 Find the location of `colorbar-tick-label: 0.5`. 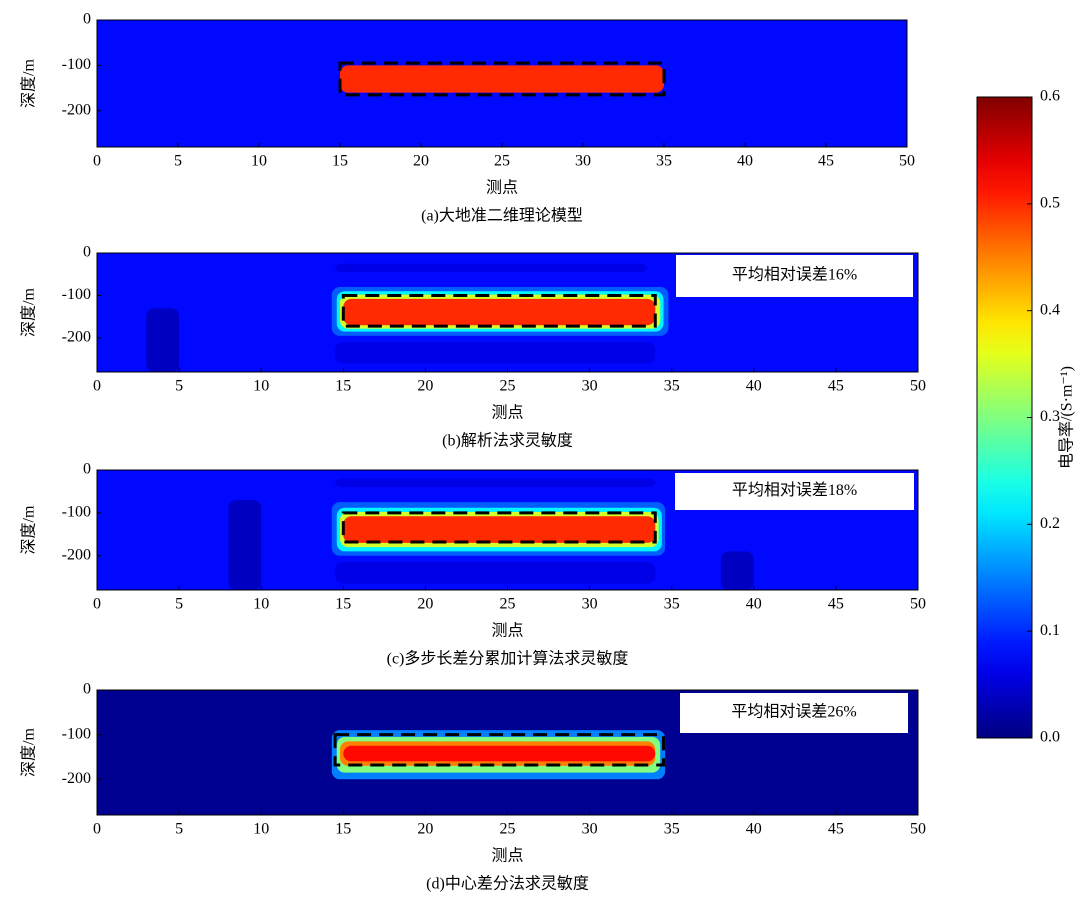

colorbar-tick-label: 0.5 is located at coordinates (1050, 203).